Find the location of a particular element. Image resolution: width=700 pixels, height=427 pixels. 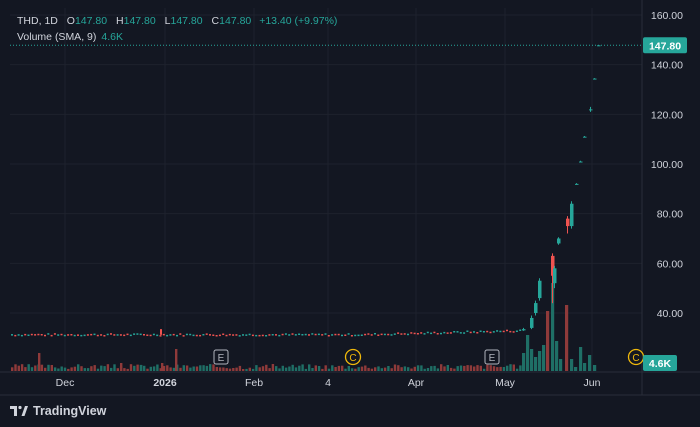

svg-text: 147.80 is located at coordinates (665, 46).